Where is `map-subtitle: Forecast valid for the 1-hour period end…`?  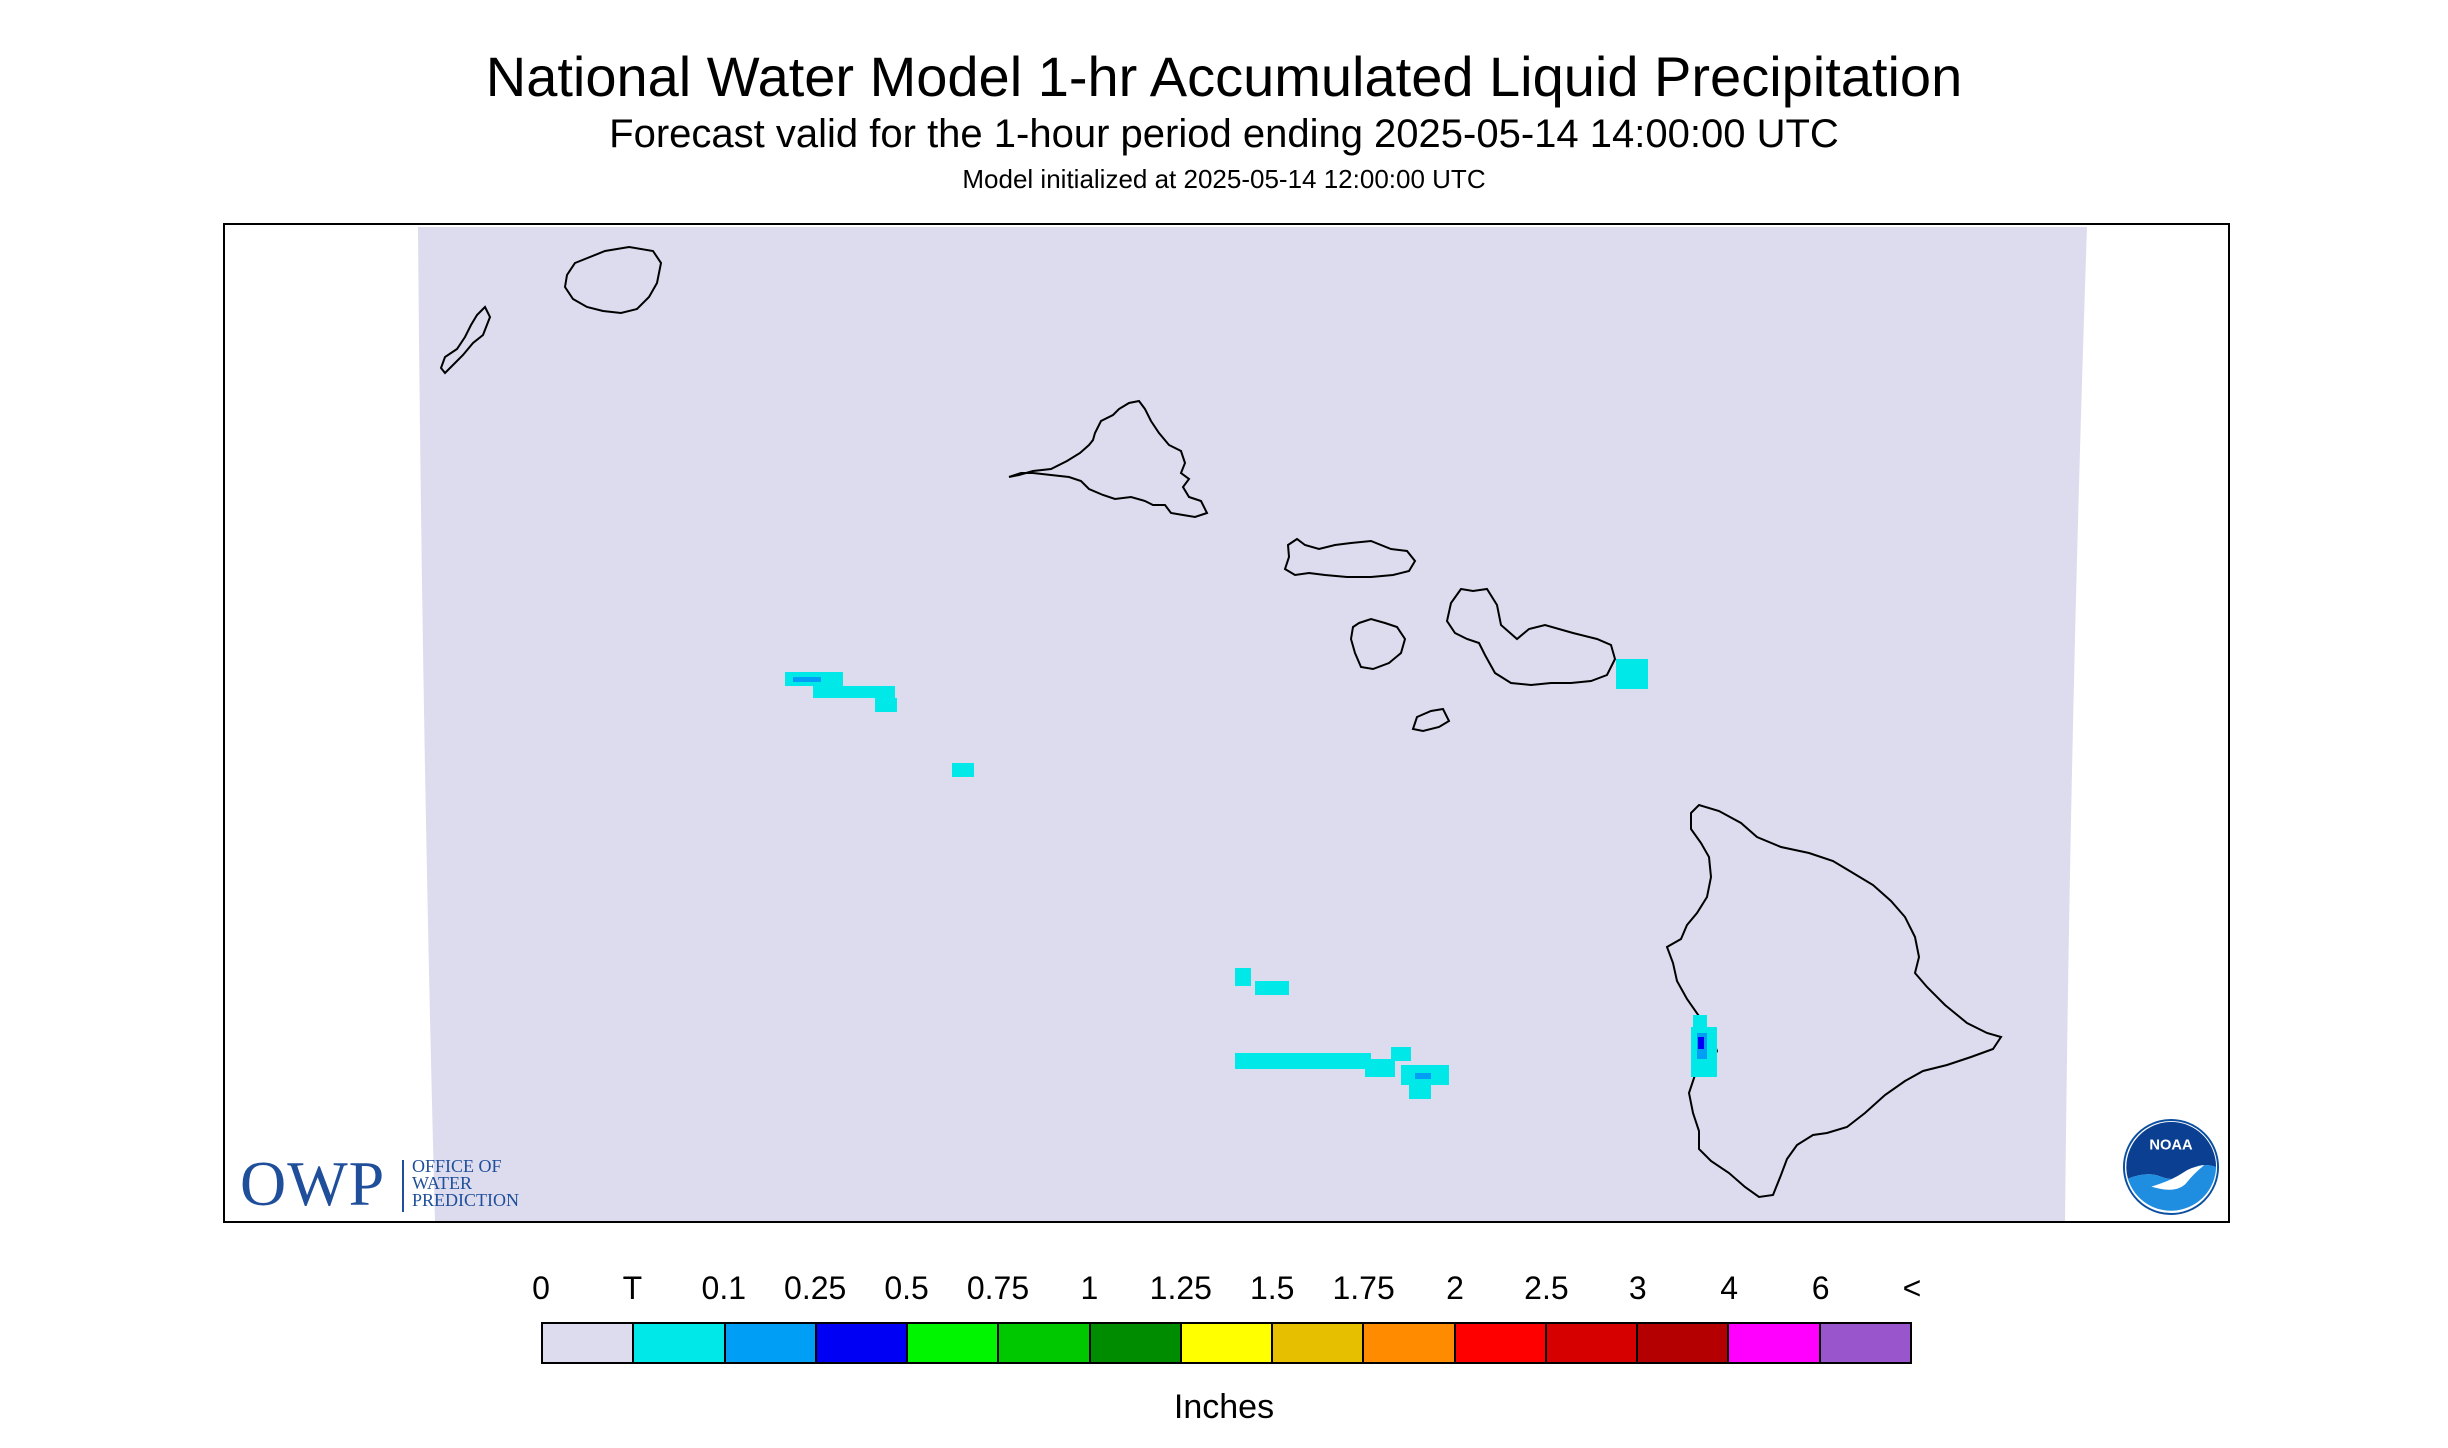 map-subtitle: Forecast valid for the 1-hour period end… is located at coordinates (1224, 134).